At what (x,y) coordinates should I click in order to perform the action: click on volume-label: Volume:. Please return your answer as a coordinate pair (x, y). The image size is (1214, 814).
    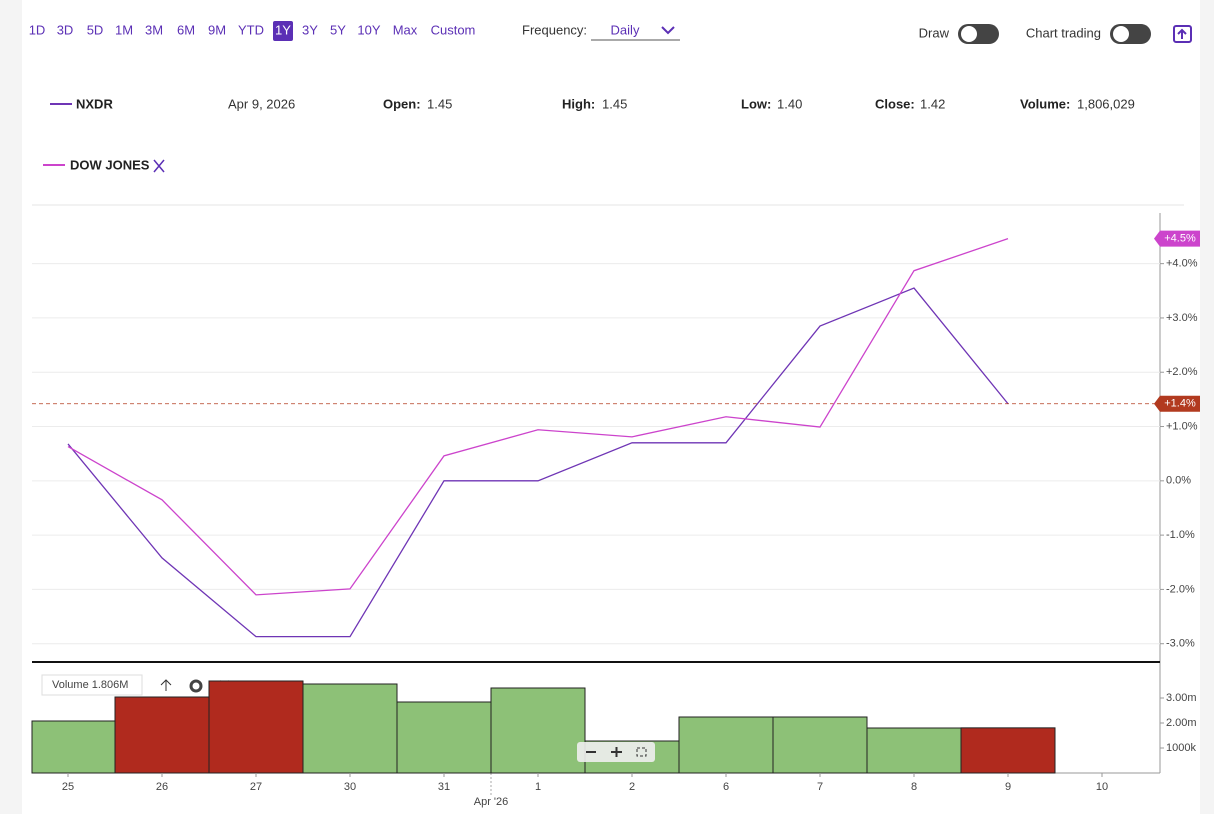
    Looking at the image, I should click on (1045, 103).